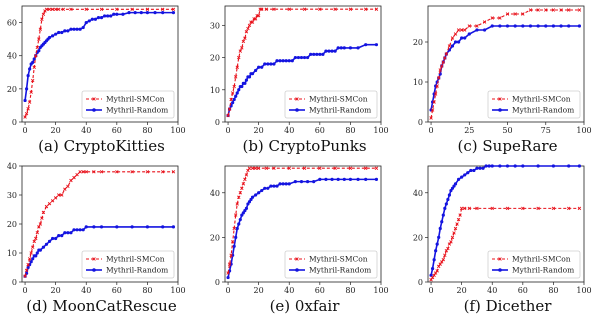 Image resolution: width=609 pixels, height=320 pixels. Describe the element at coordinates (86, 130) in the screenshot. I see `x-tick-label: 40` at that location.